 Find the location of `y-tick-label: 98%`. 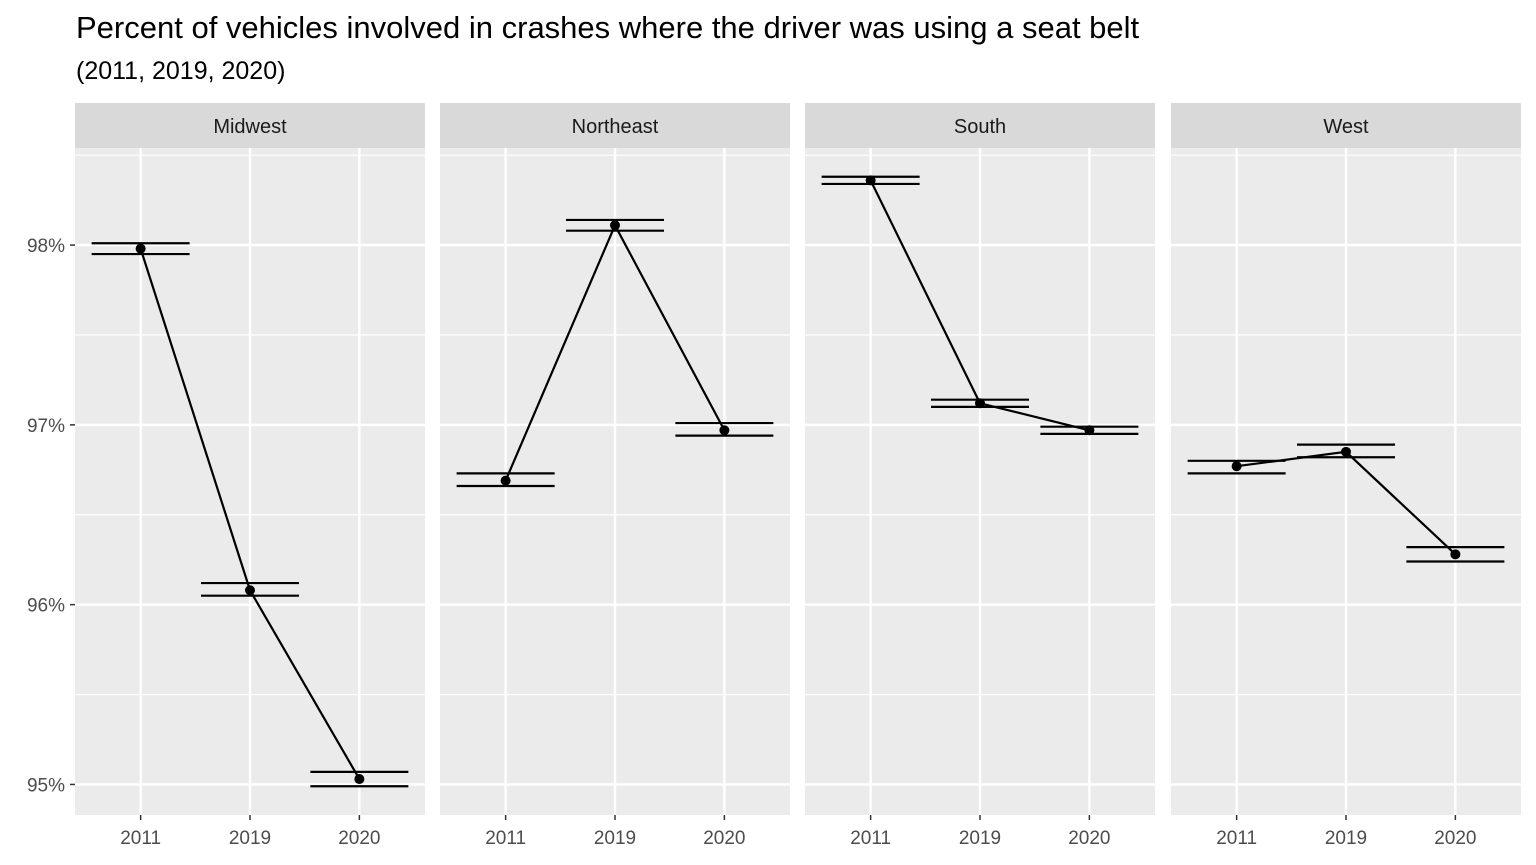

y-tick-label: 98% is located at coordinates (46, 246).